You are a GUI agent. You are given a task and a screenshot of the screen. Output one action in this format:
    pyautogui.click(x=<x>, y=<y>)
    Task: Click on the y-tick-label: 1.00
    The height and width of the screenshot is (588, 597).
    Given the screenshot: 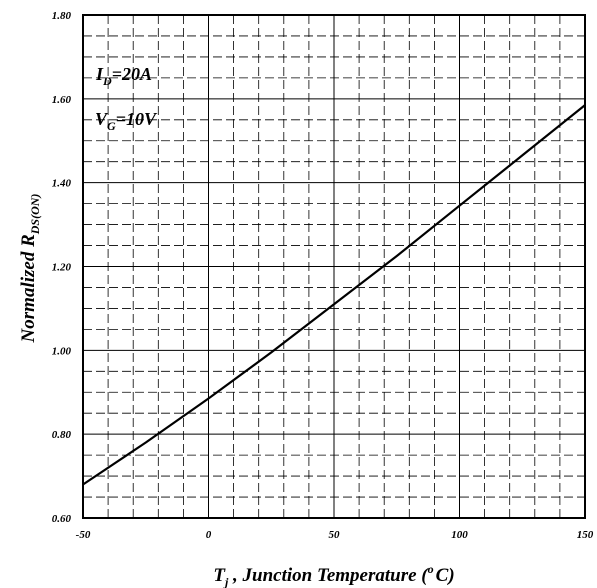 What is the action you would take?
    pyautogui.click(x=62, y=351)
    